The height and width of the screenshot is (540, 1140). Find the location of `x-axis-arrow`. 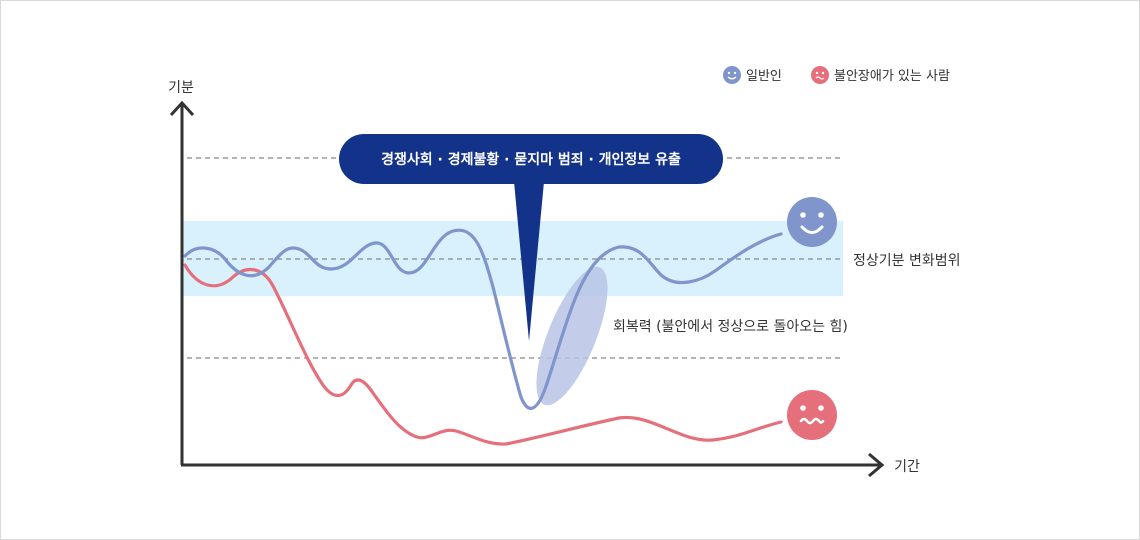

x-axis-arrow is located at coordinates (876, 465).